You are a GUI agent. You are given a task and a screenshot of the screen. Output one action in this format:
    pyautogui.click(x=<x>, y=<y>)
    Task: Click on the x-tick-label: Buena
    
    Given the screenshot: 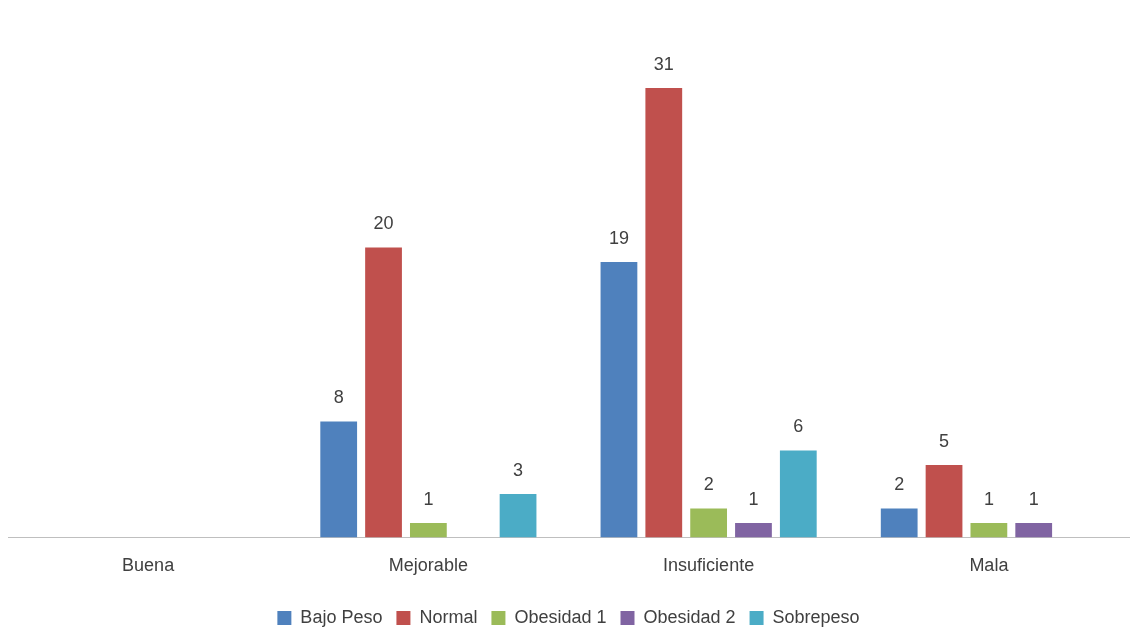 What is the action you would take?
    pyautogui.click(x=149, y=565)
    